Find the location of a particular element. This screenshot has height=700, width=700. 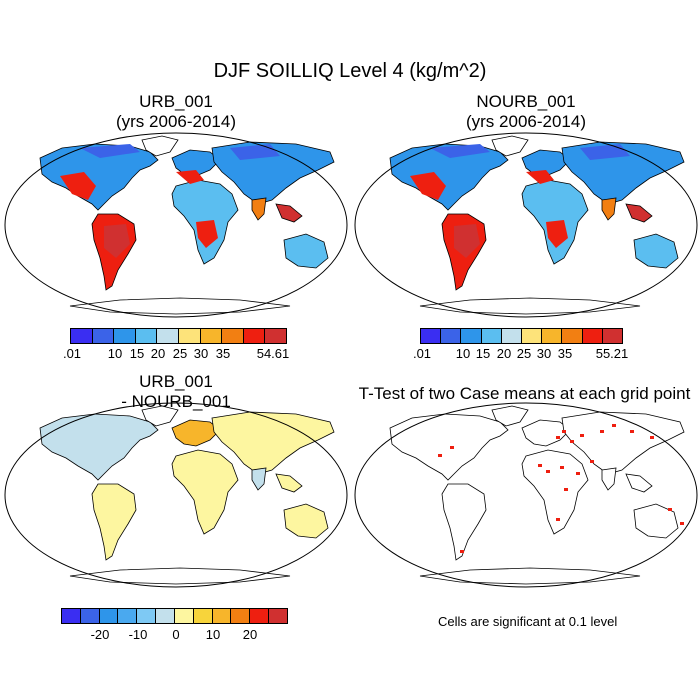

cb2-label: 25 is located at coordinates (524, 353).